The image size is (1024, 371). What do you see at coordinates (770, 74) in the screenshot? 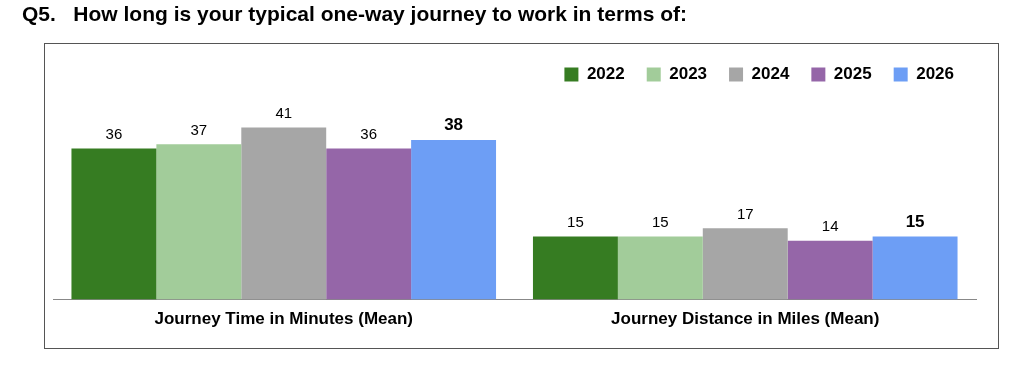
I see `legend-label: 2024` at bounding box center [770, 74].